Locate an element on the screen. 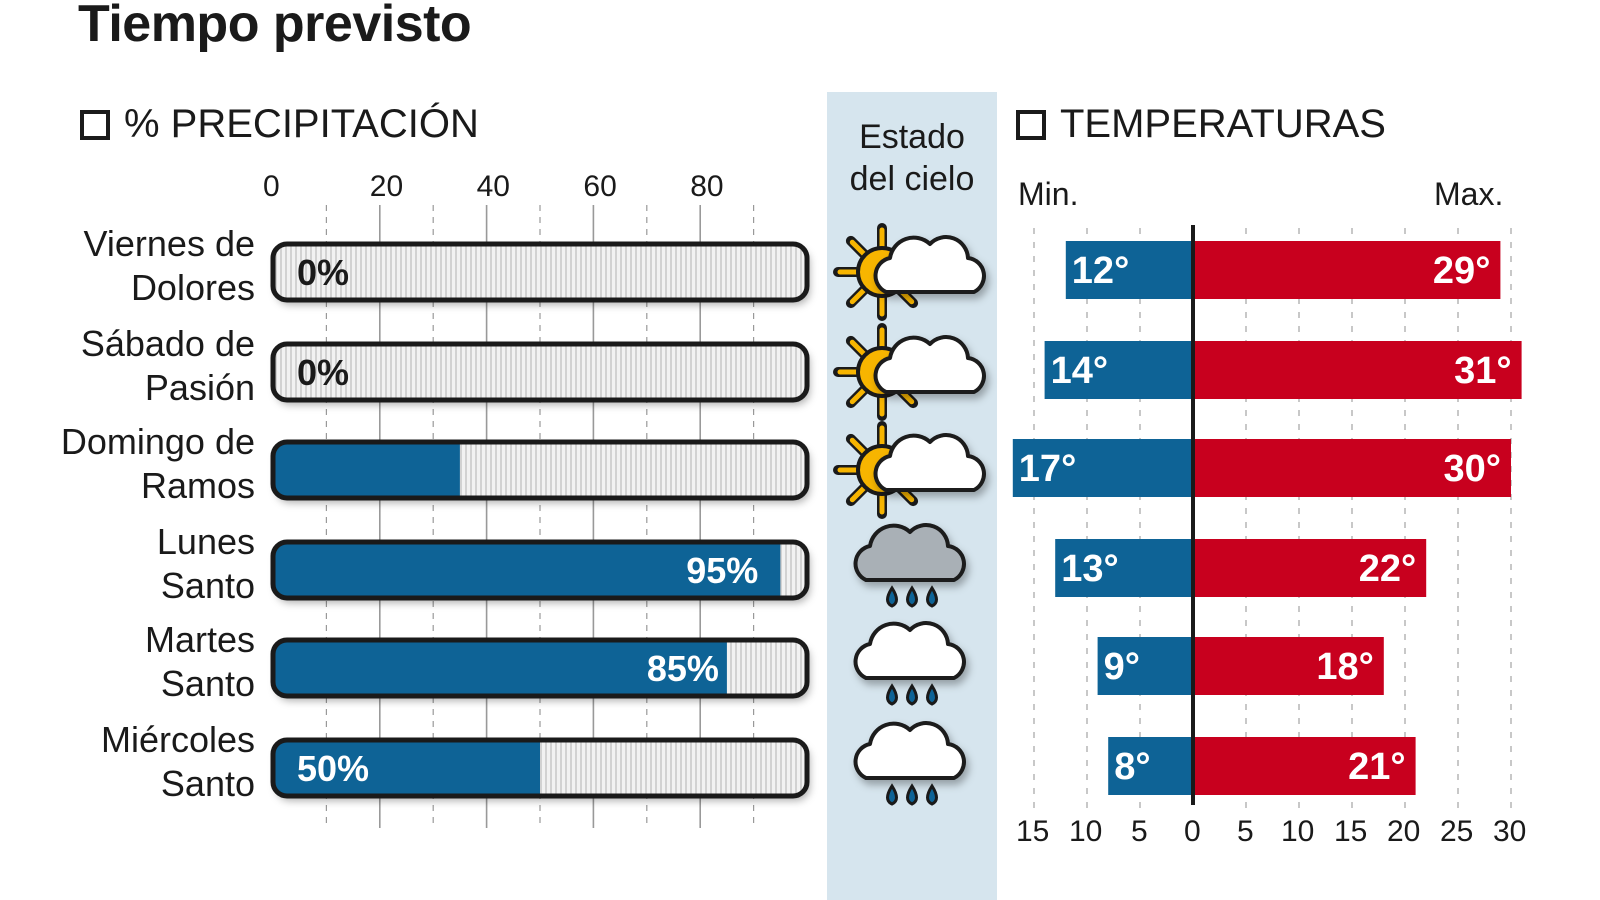 The image size is (1600, 900). temp-max-label: 22° is located at coordinates (1387, 569).